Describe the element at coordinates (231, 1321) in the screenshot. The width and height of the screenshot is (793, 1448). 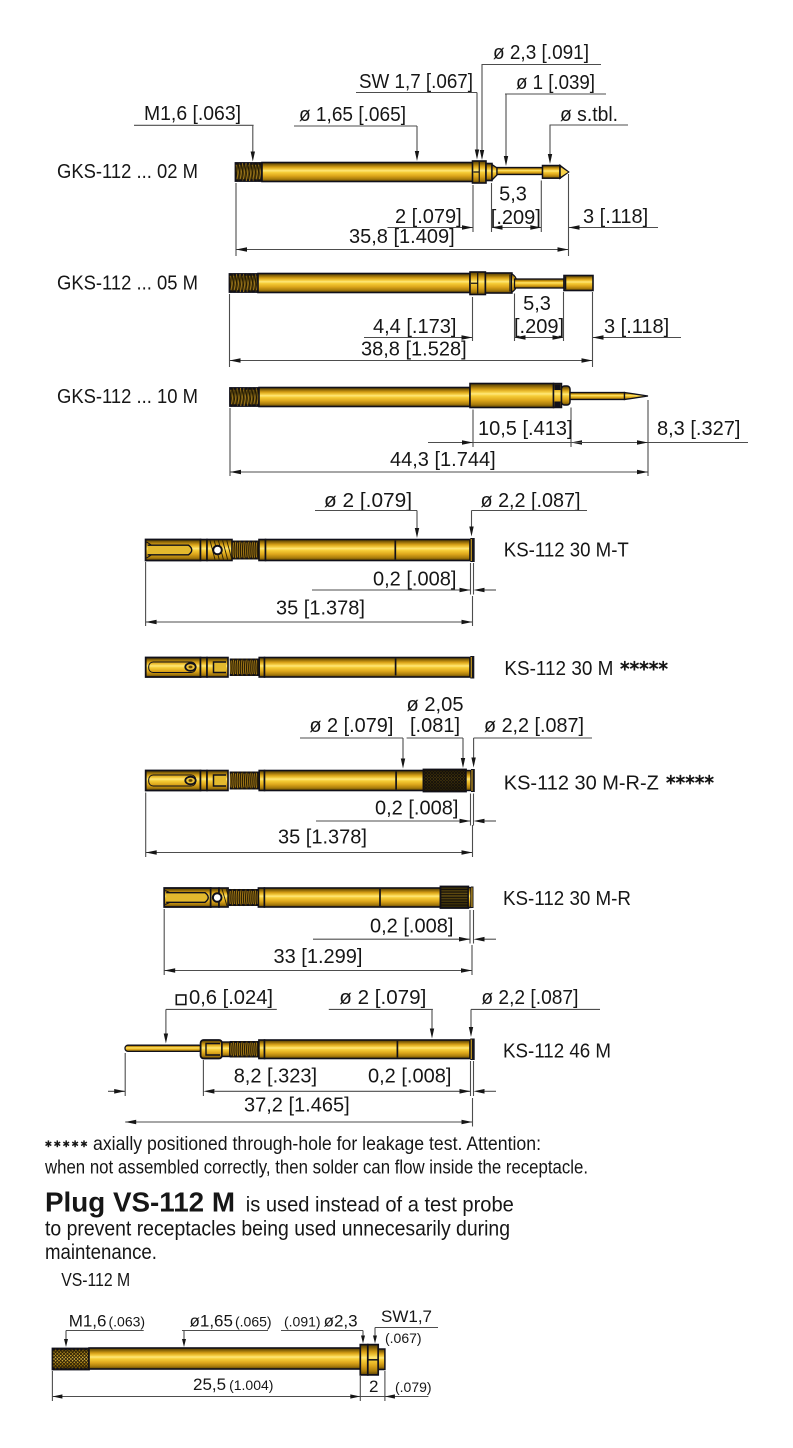
I see `svg-text:ø1,65(.065): ø1,65 (.065)` at that location.